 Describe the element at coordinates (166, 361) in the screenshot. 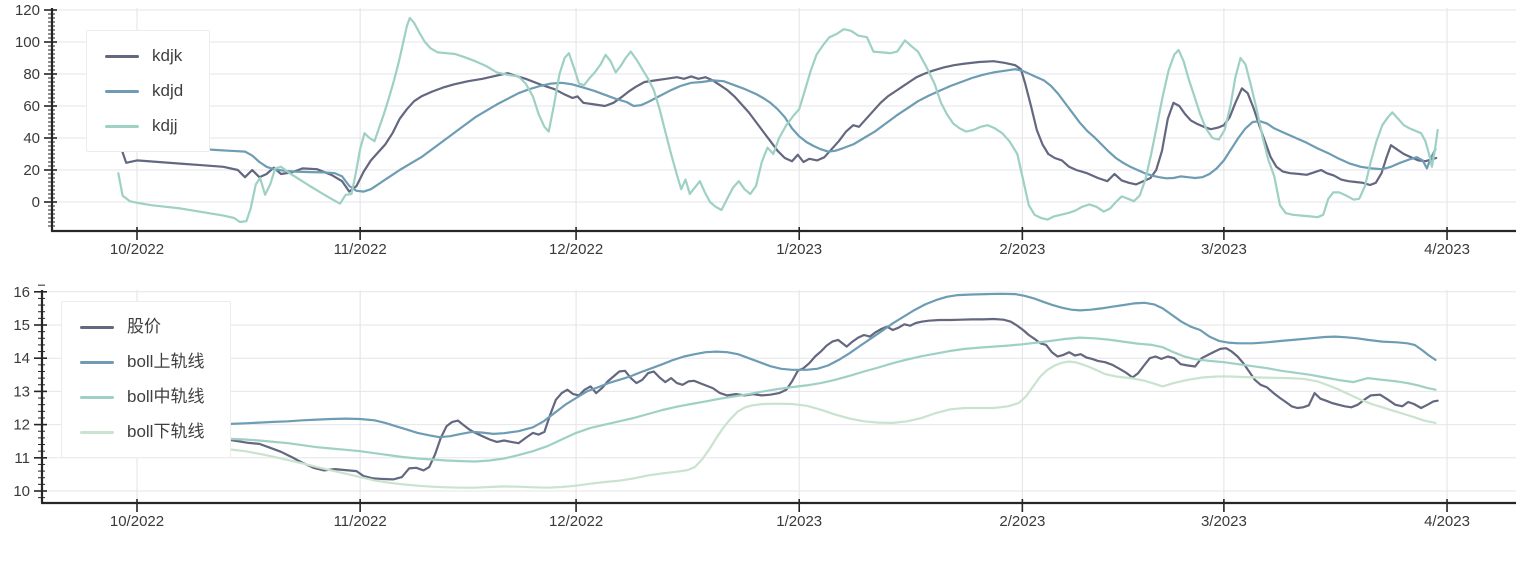

I see `legend-label: boll上轨线` at that location.